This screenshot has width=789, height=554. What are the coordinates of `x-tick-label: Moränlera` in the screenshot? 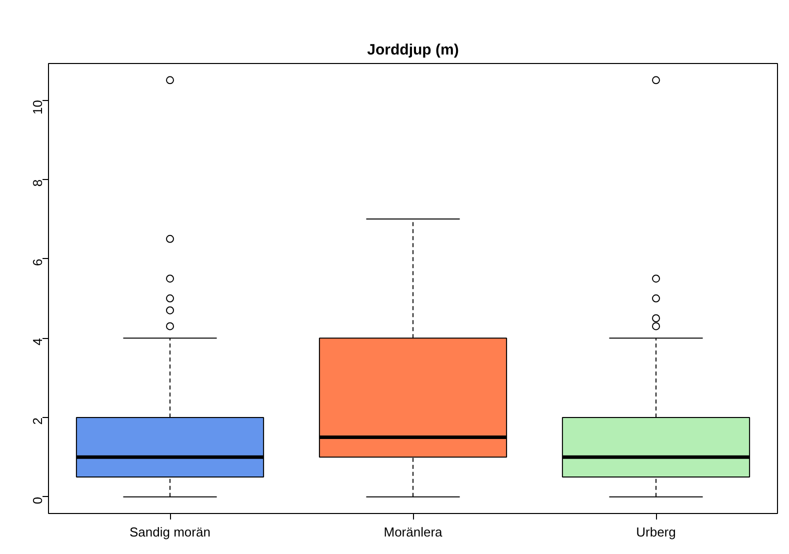 It's located at (414, 532).